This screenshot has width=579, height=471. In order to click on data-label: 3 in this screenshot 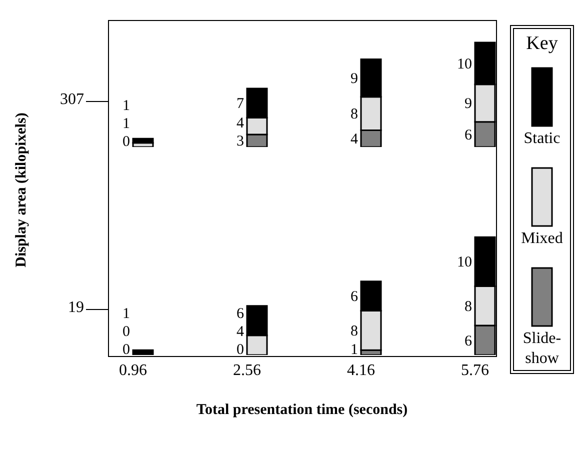, I will do `click(240, 142)`.